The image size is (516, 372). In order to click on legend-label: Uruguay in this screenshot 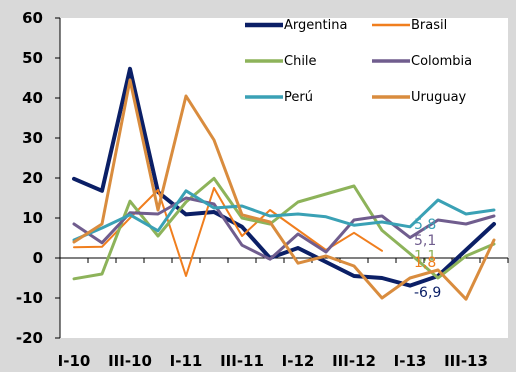, I will do `click(439, 97)`.